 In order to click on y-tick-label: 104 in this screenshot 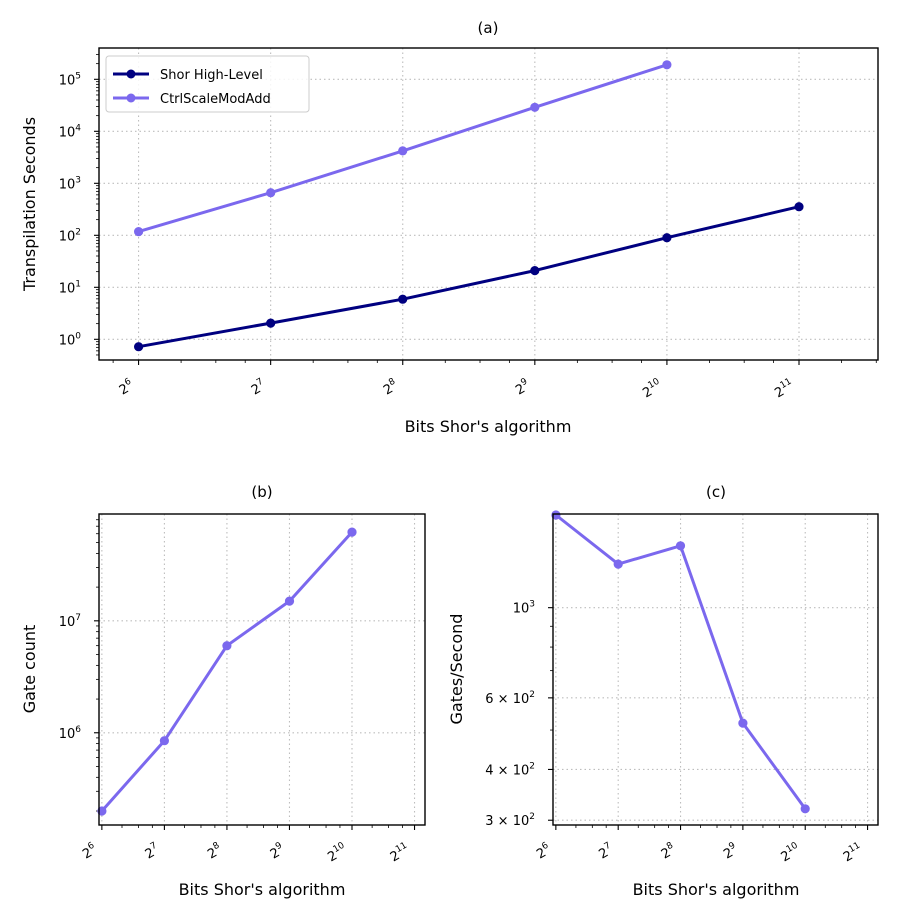, I will do `click(70, 131)`.